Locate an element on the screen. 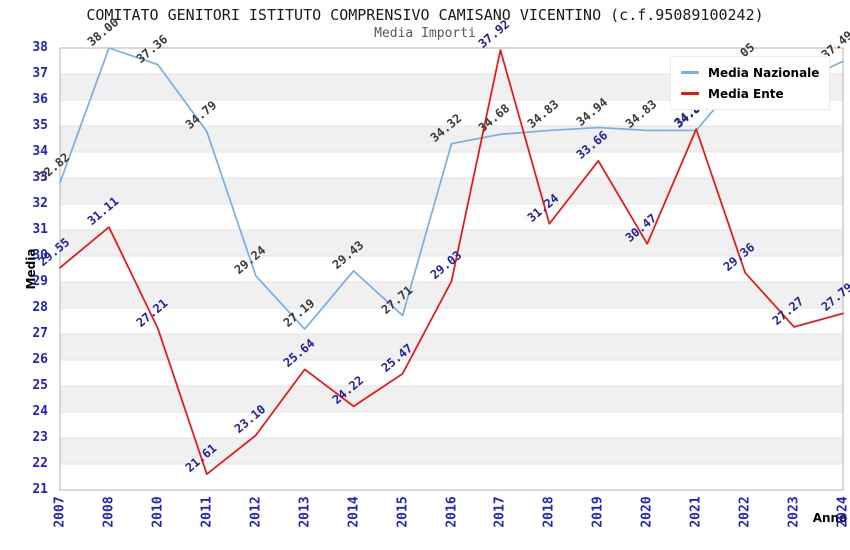 Image resolution: width=850 pixels, height=550 pixels. data-label: 27.71 is located at coordinates (396, 299).